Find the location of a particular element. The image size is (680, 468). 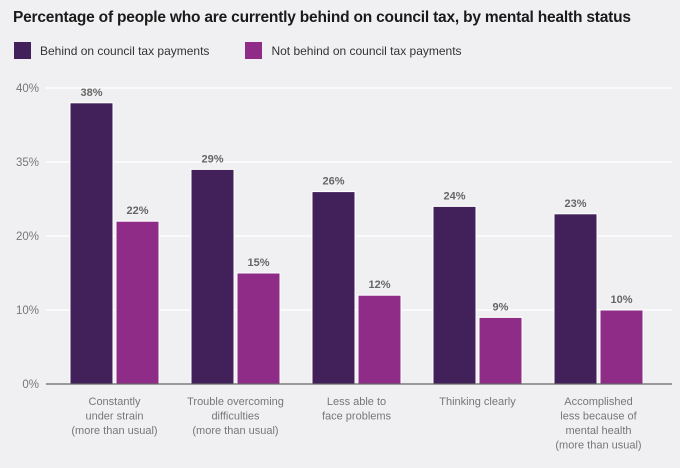

data-label: 22% is located at coordinates (137, 211).